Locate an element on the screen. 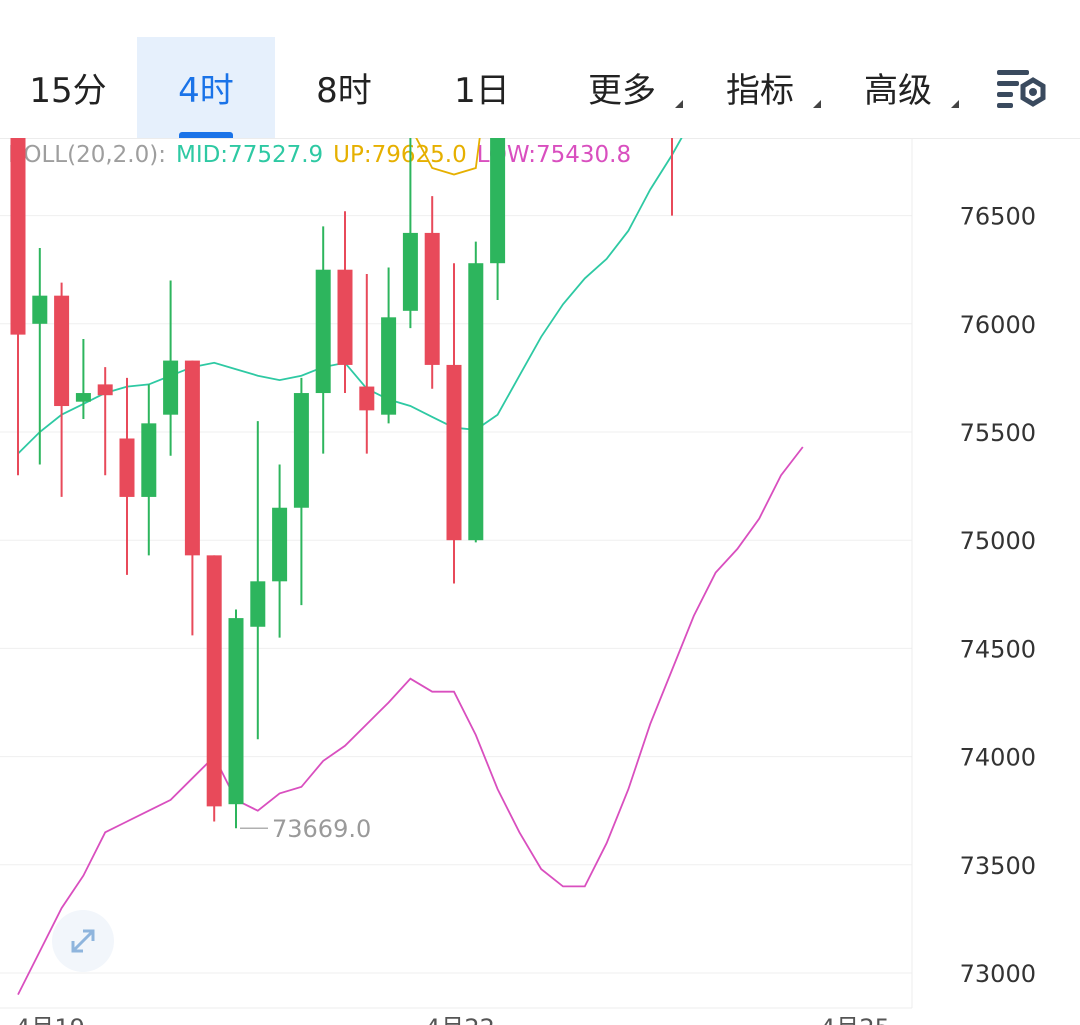  y-tick-label: 73500 is located at coordinates (998, 866).